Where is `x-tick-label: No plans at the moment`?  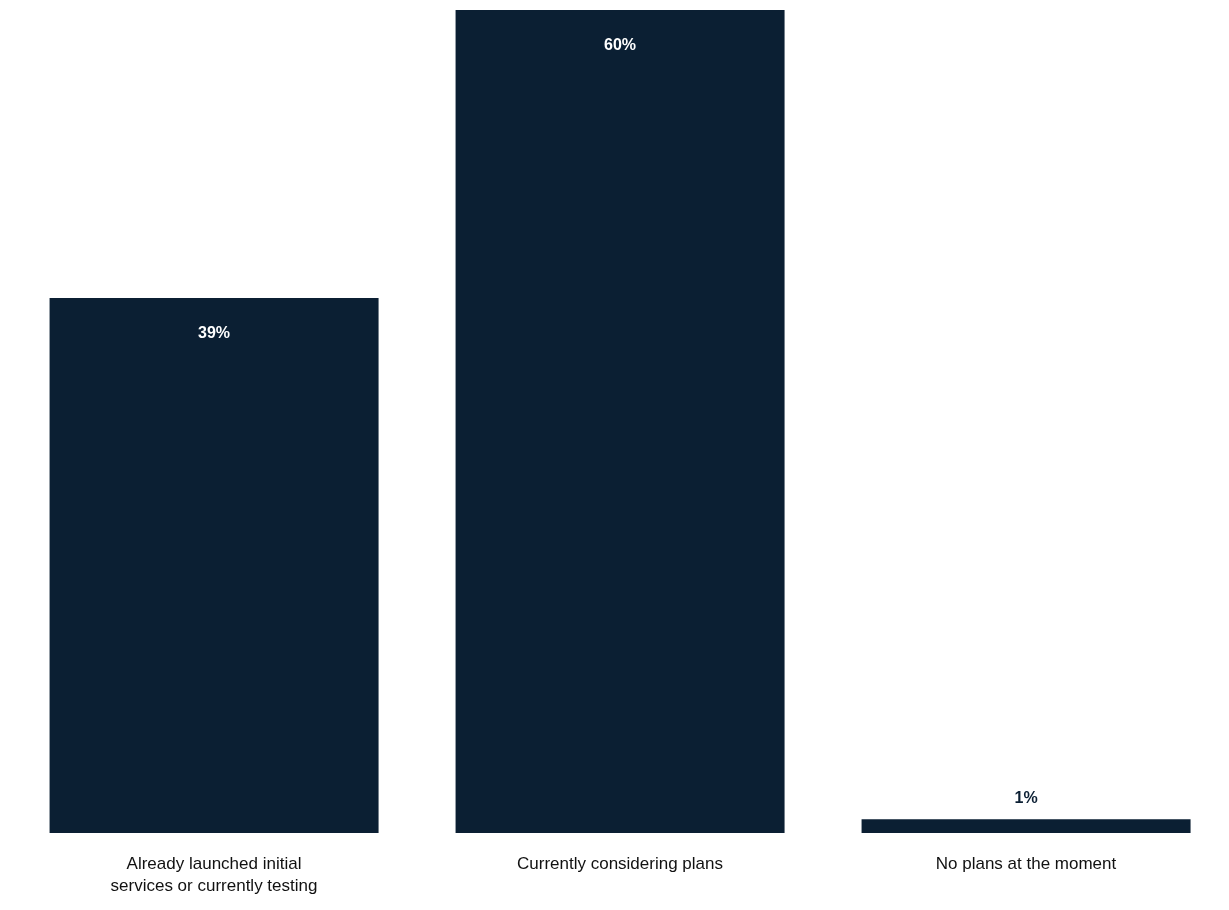
x-tick-label: No plans at the moment is located at coordinates (1026, 863).